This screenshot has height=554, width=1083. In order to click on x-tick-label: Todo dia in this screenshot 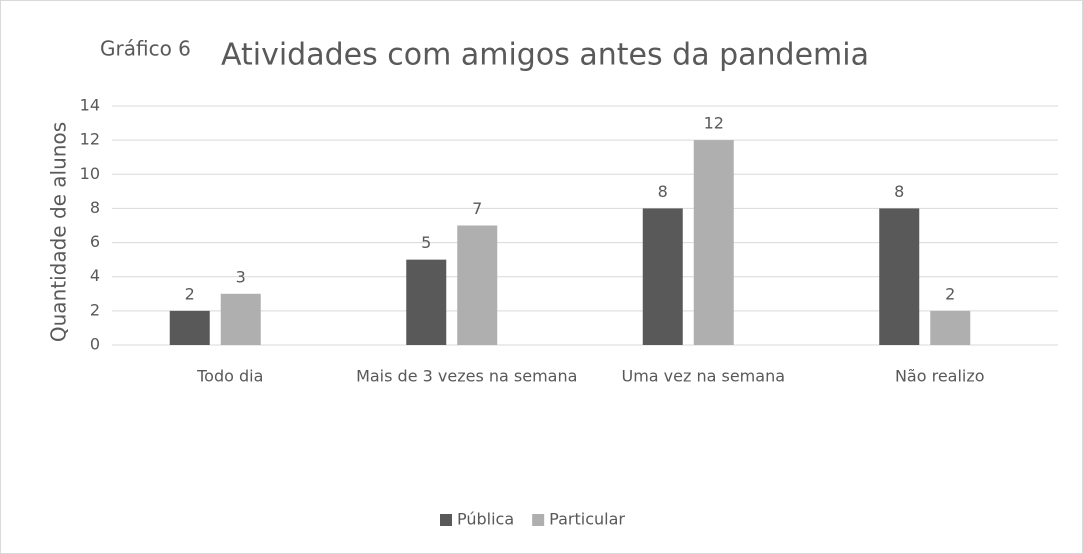, I will do `click(229, 376)`.